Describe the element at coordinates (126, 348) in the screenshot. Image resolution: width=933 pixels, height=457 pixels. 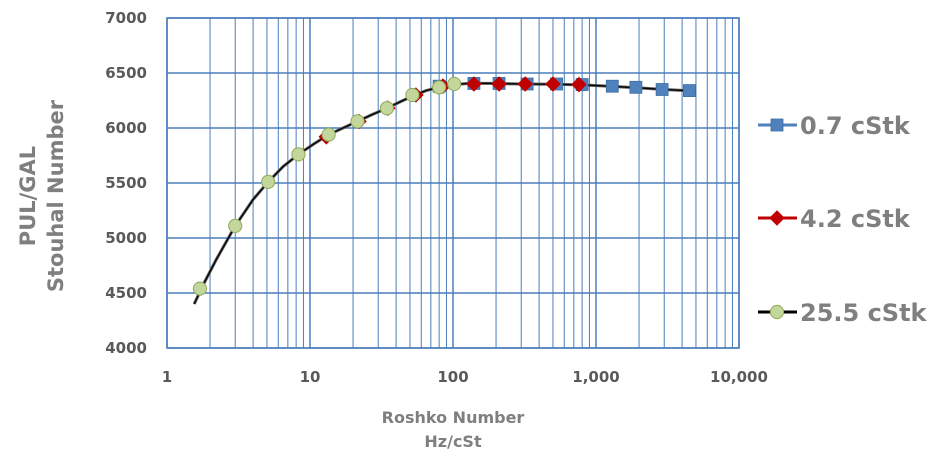
I see `y-tick-label: 4000` at that location.